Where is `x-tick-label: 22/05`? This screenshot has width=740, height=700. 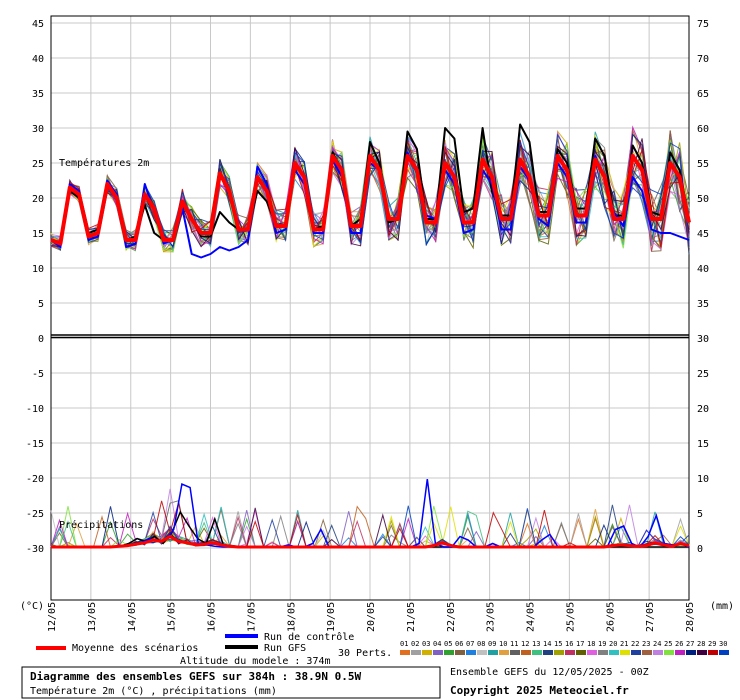 x-tick-label: 22/05 is located at coordinates (451, 617).